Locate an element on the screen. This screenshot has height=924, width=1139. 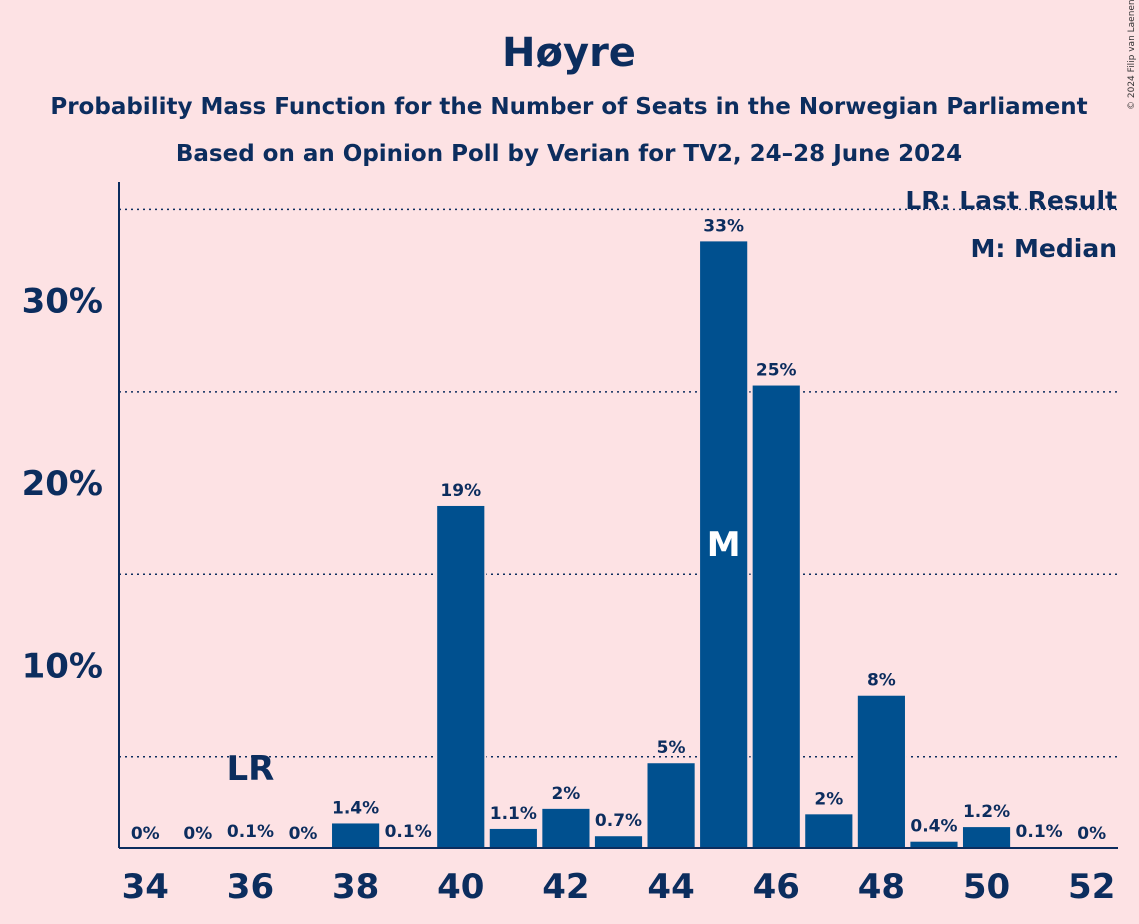
legend-last-result: LR: Last Result is located at coordinates (1011, 200).